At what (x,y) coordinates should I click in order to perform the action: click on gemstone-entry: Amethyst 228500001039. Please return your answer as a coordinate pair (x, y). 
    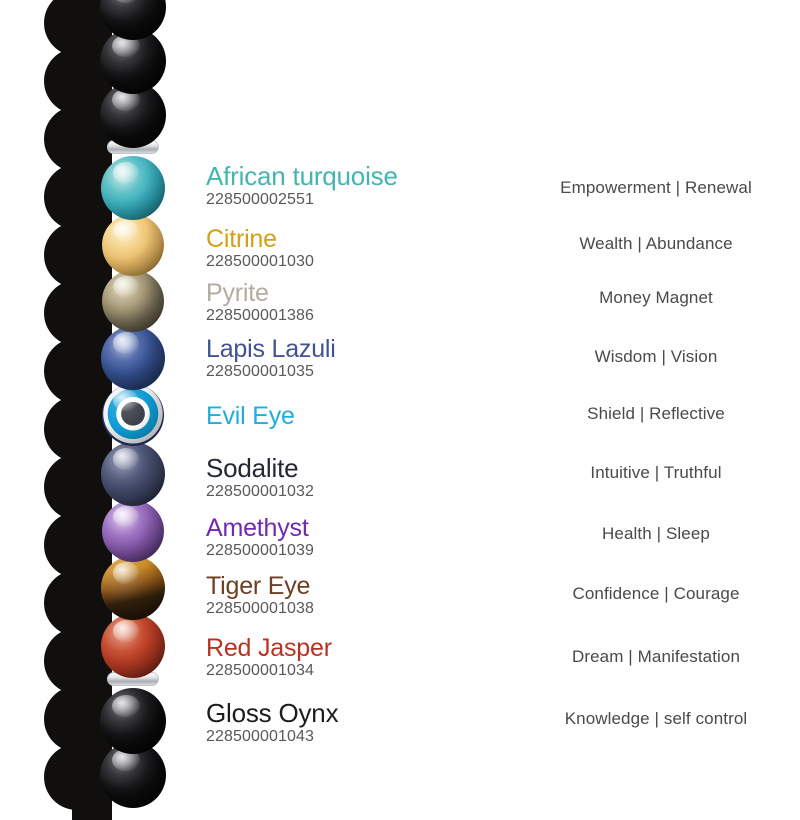
    Looking at the image, I should click on (356, 537).